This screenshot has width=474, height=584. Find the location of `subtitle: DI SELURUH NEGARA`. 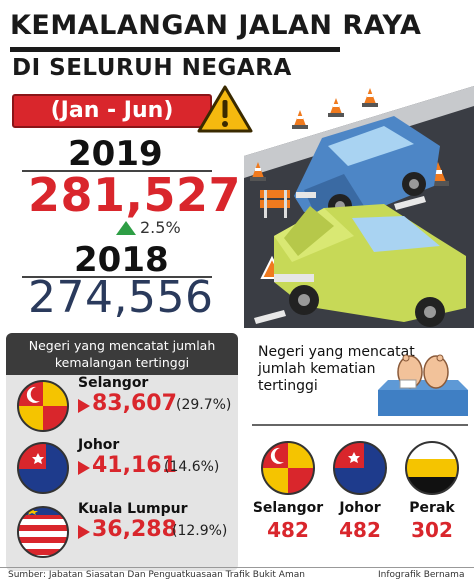

subtitle: DI SELURUH NEGARA is located at coordinates (152, 68).